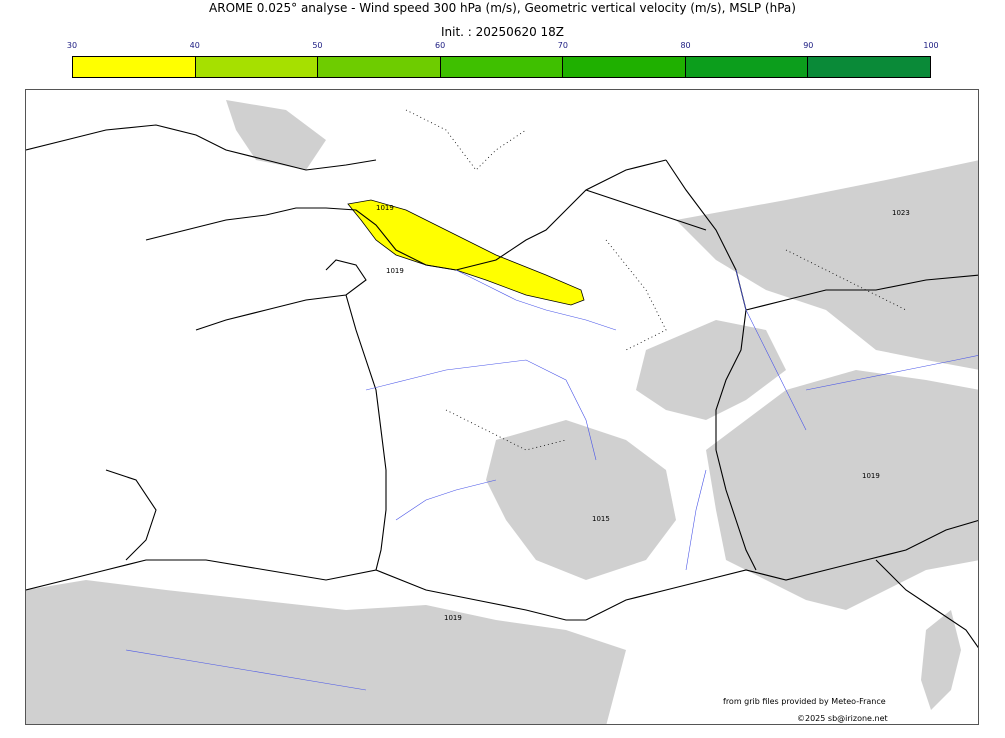 This screenshot has width=1005, height=738. I want to click on terrain-germany-highlands, so click(827, 265).